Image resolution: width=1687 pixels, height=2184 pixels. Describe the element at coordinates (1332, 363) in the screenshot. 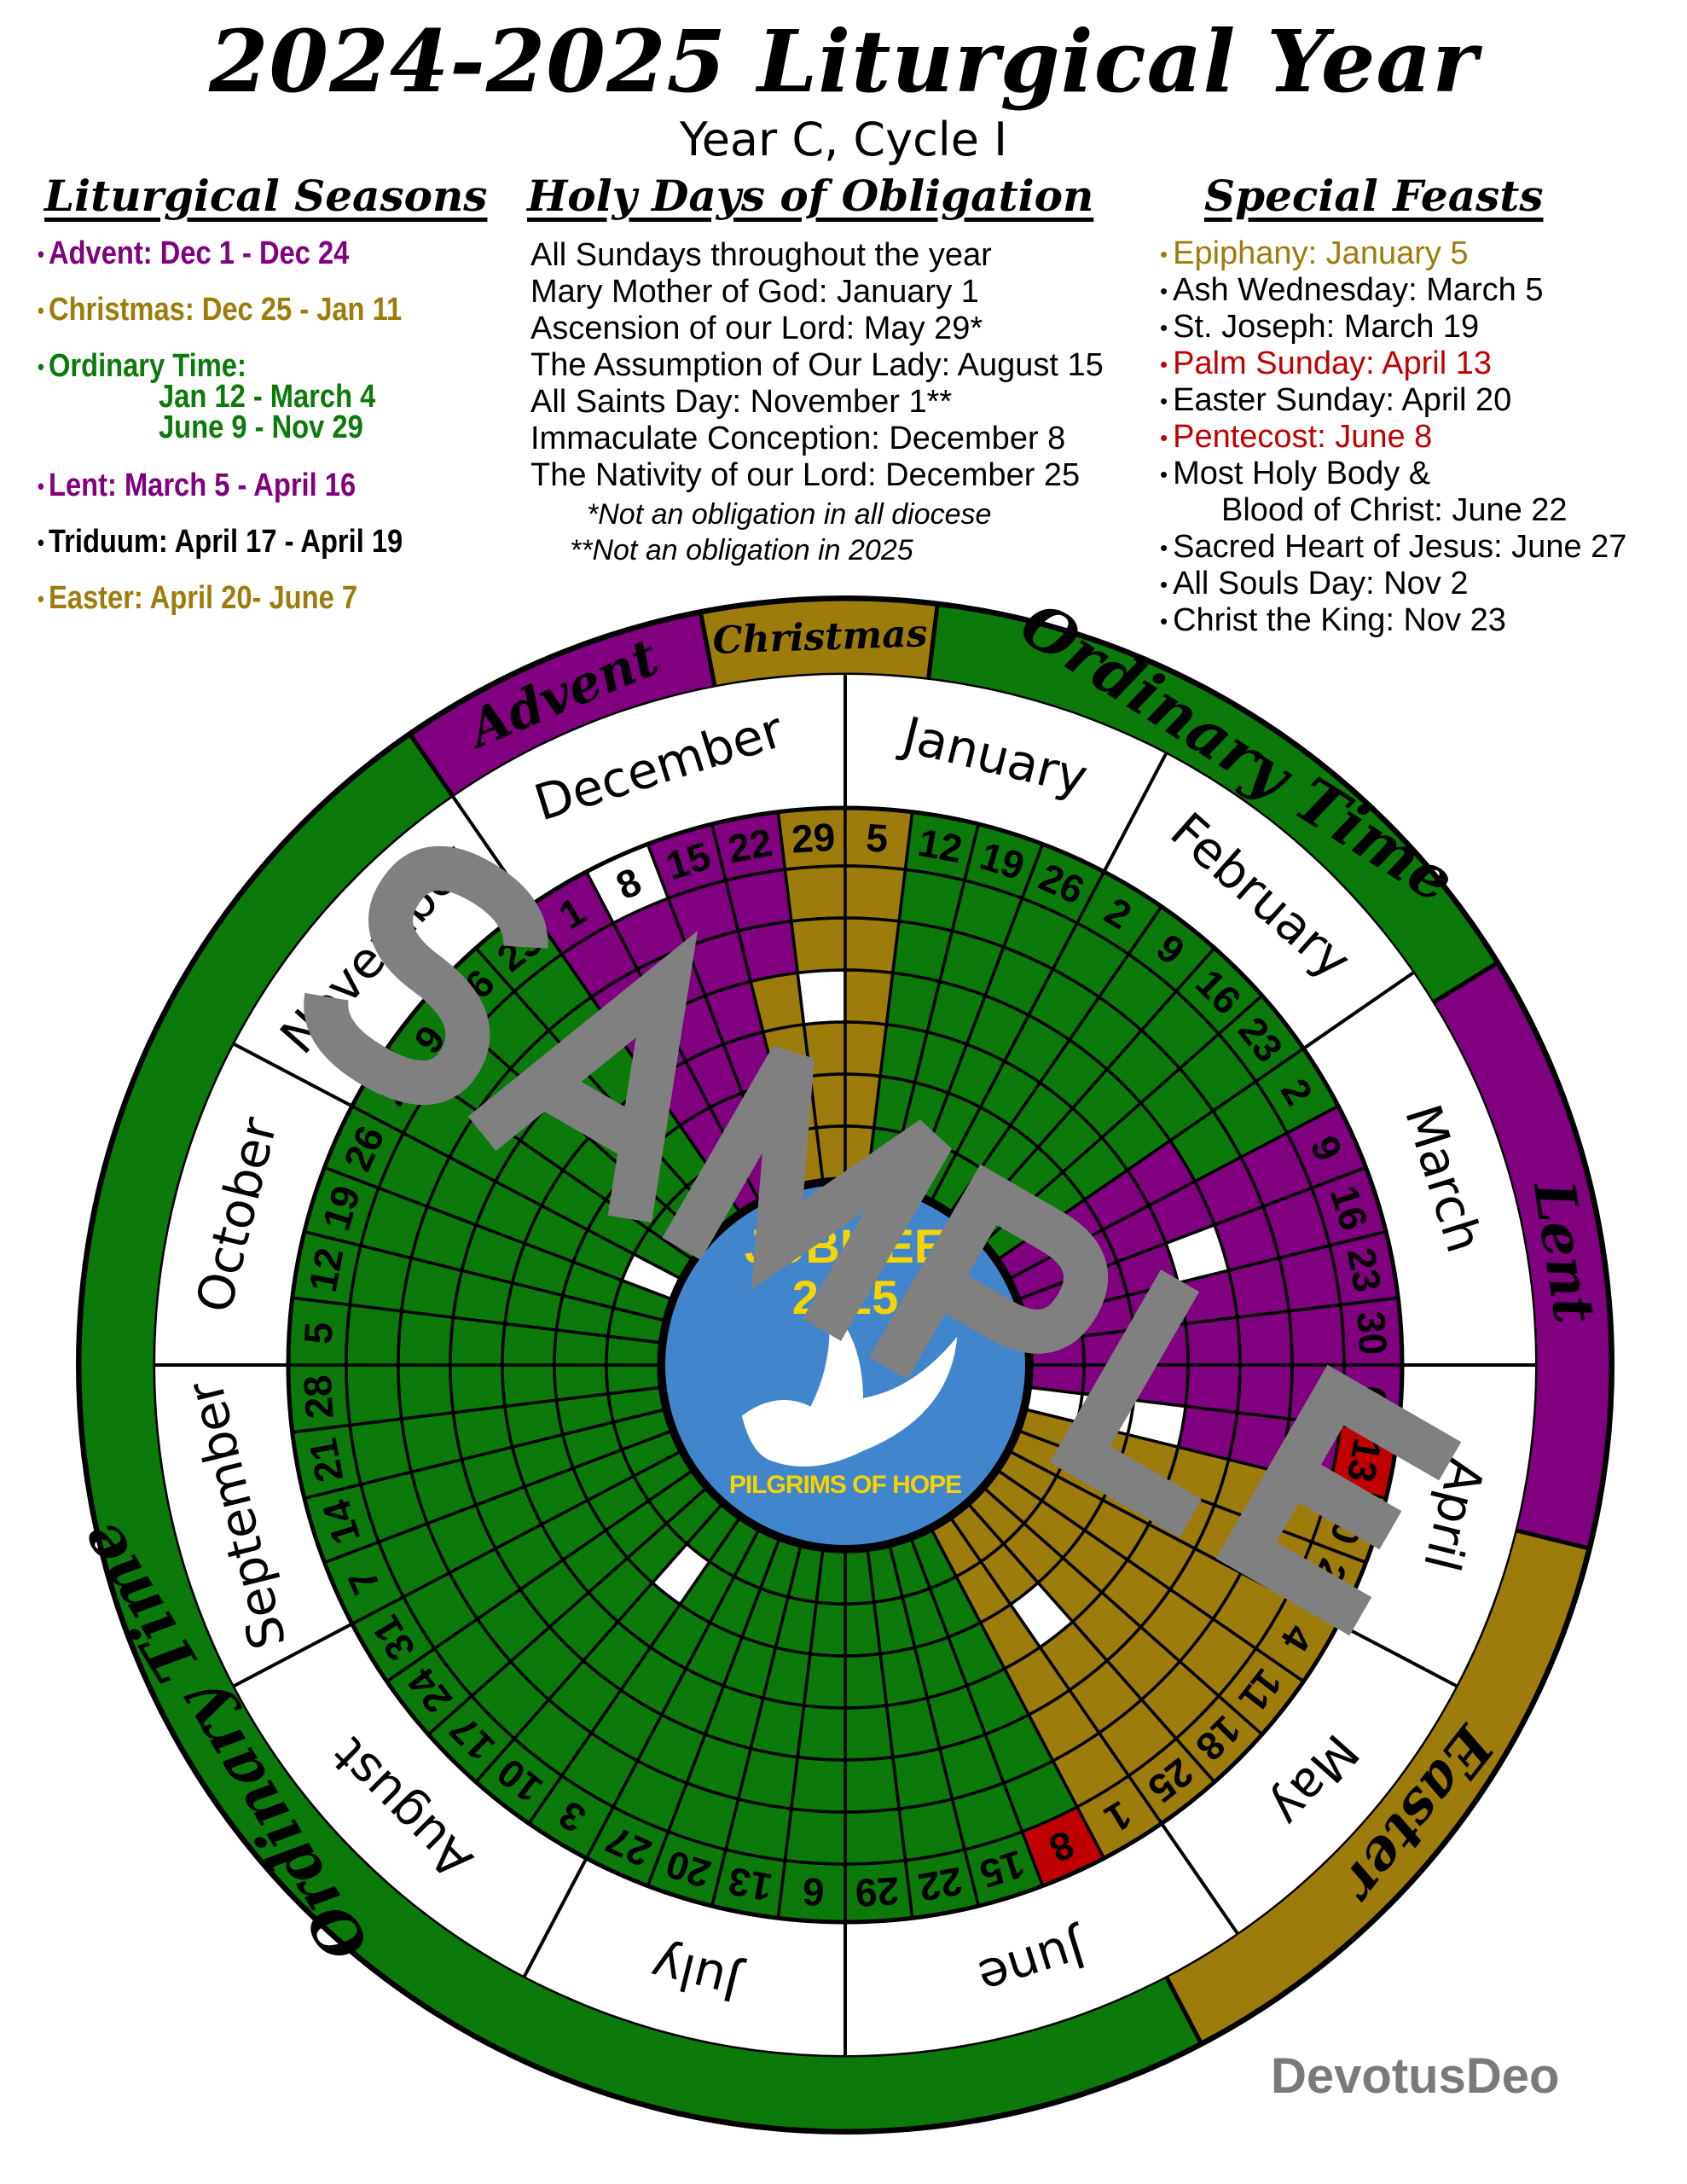

I see `feast-label: Palm Sunday: April 13` at that location.